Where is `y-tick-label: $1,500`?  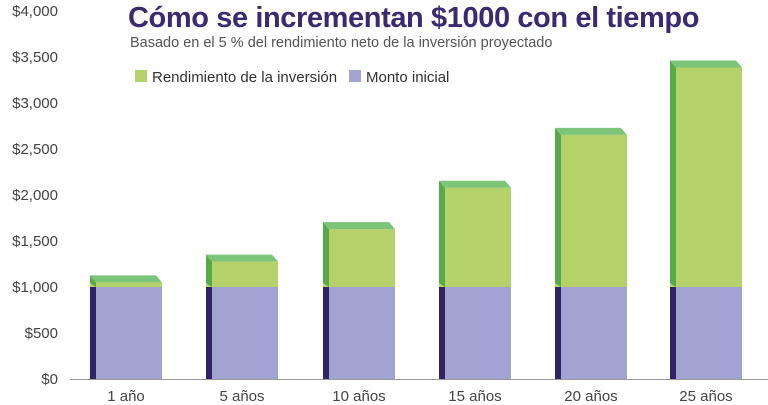 y-tick-label: $1,500 is located at coordinates (35, 241).